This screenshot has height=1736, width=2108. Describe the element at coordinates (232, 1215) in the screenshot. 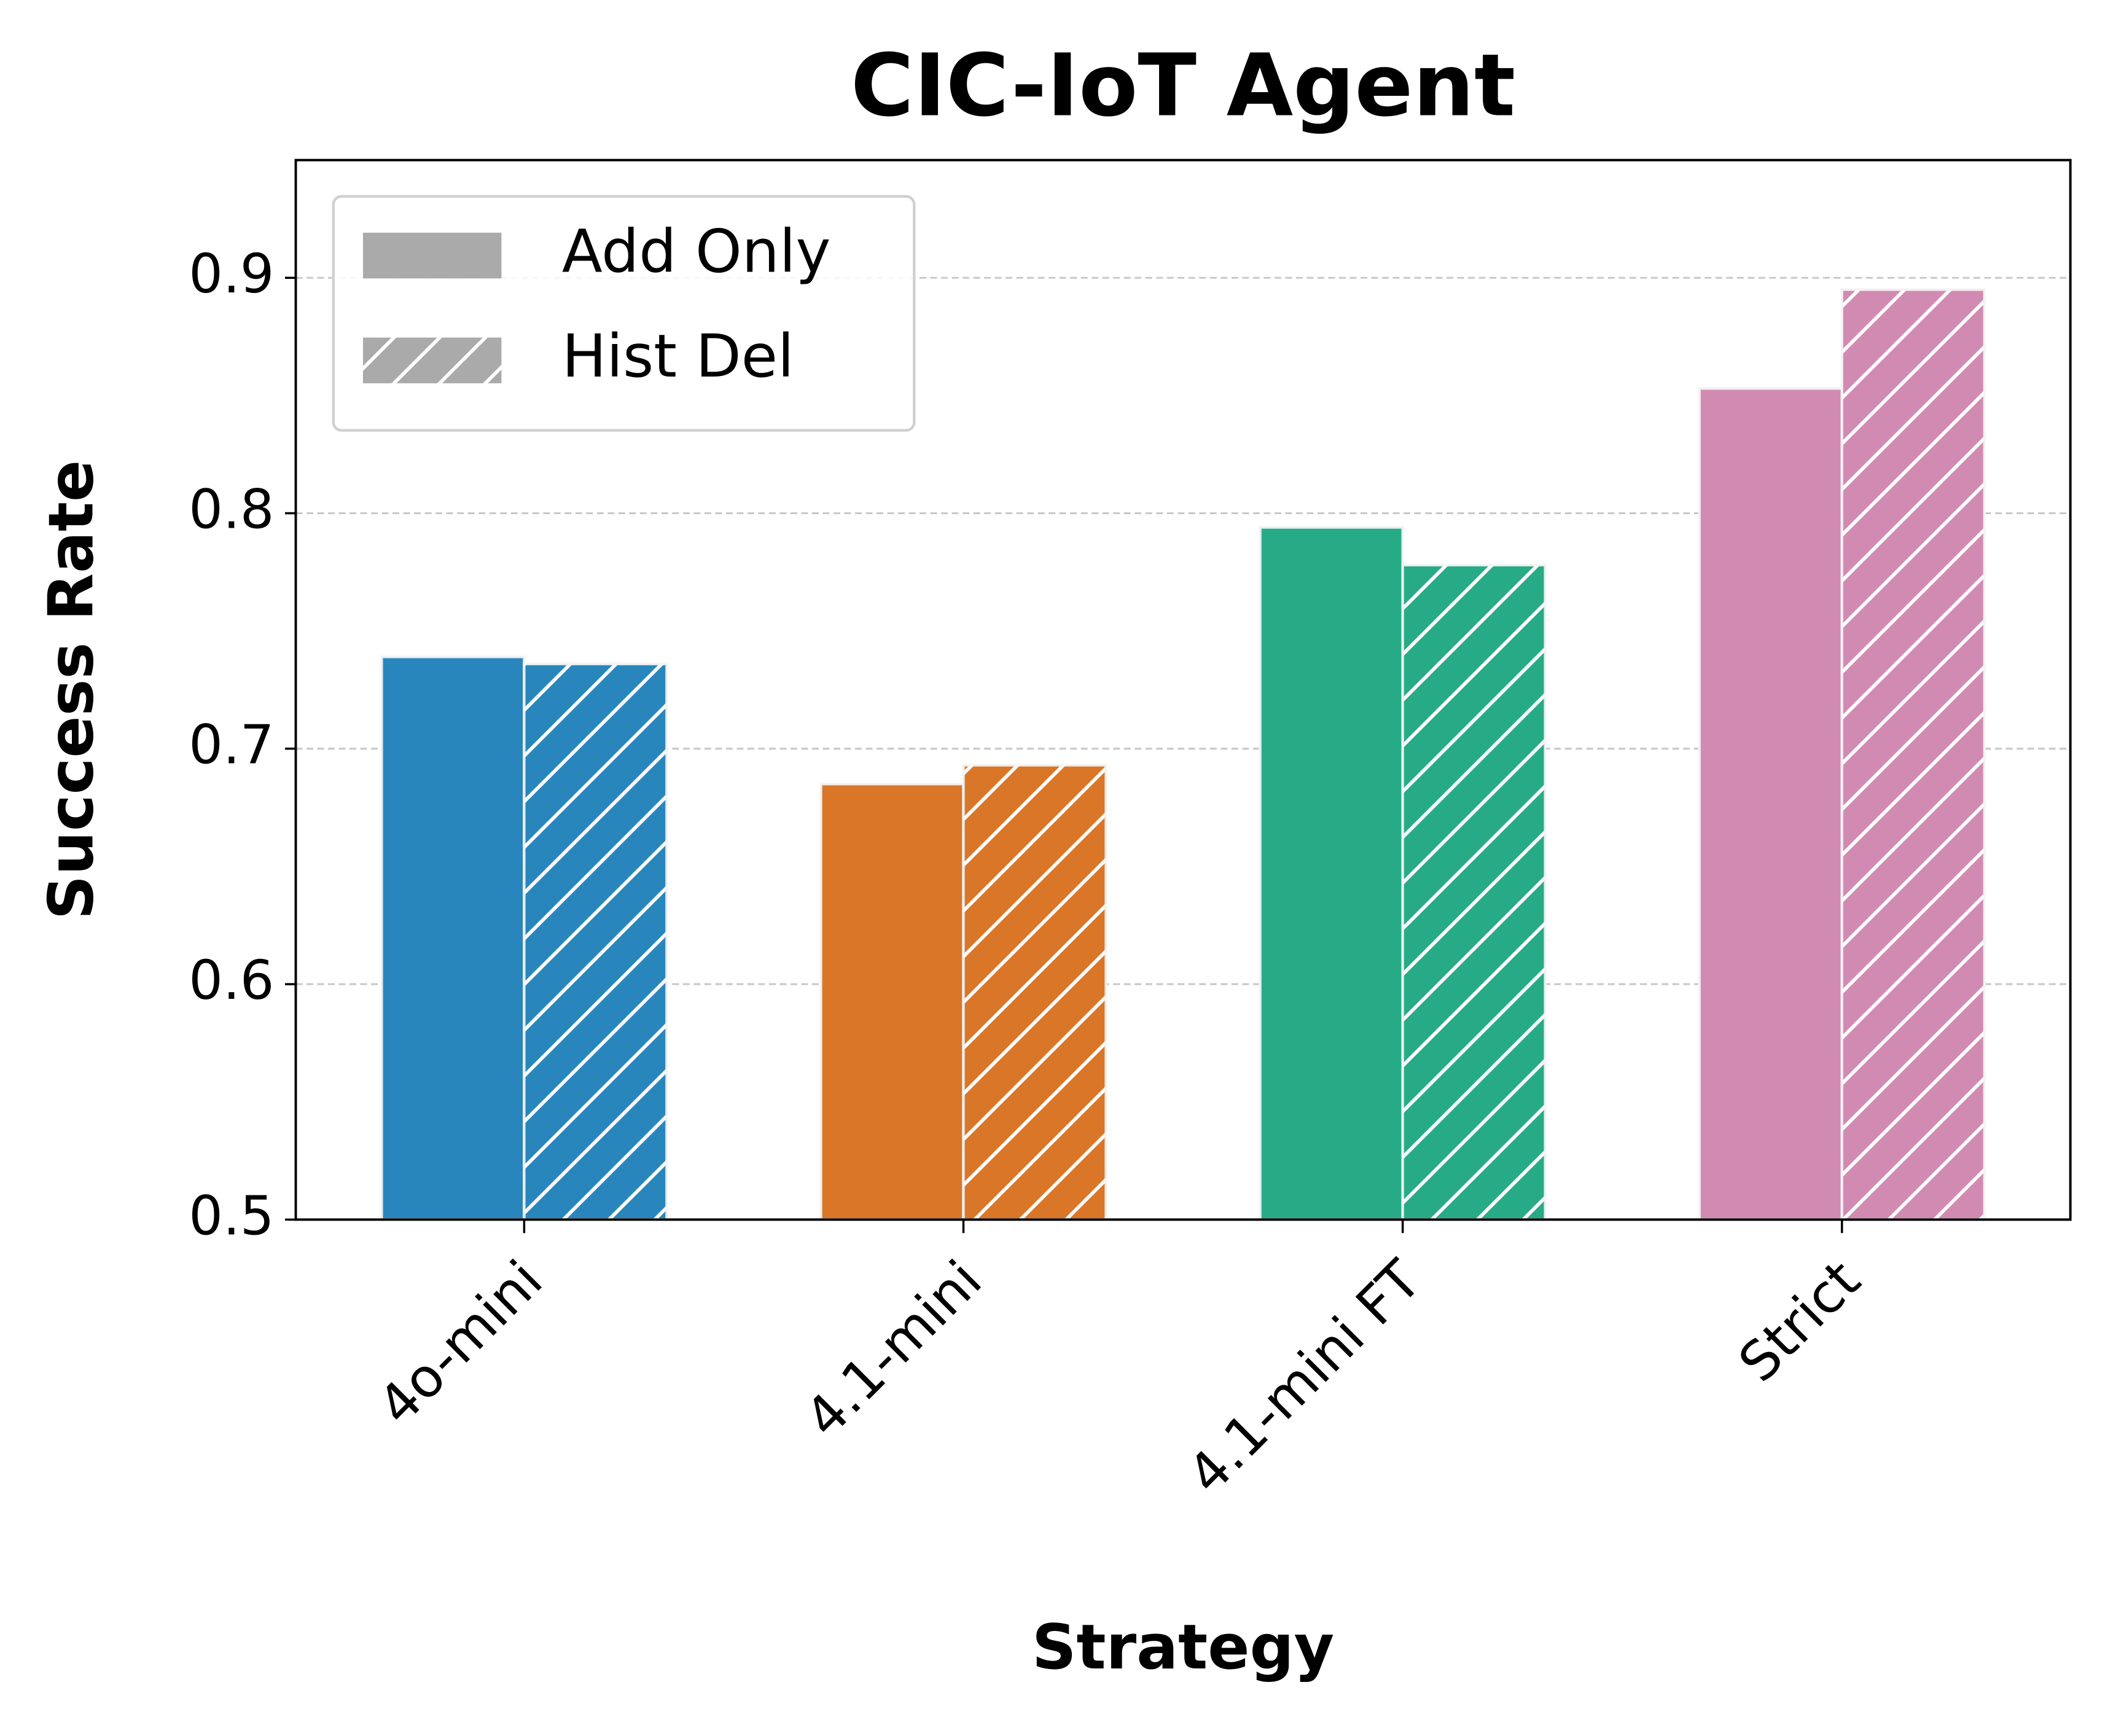

I see `y-tick-label: 0.5` at that location.